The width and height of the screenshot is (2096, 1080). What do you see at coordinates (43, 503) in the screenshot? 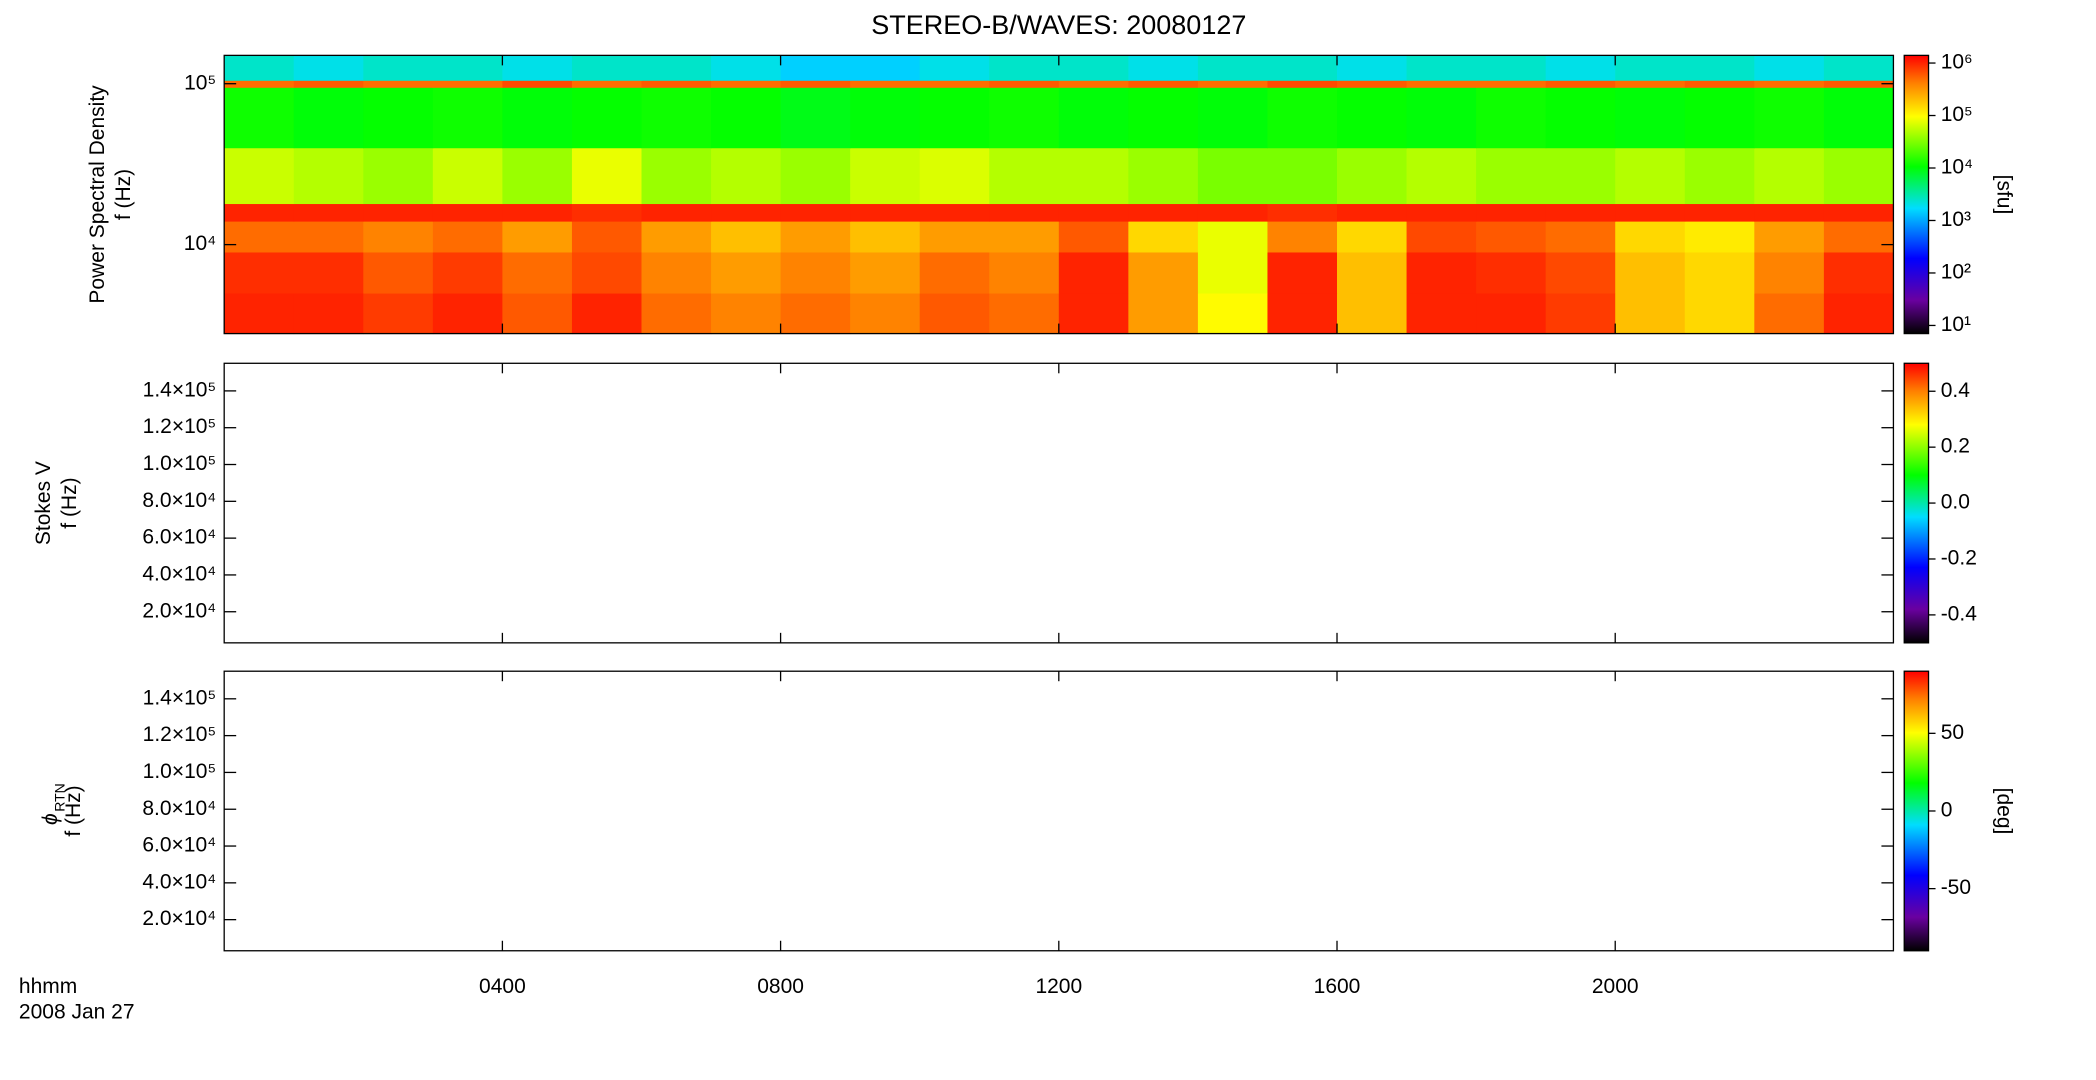
I see `y-axis-label: Stokes V` at bounding box center [43, 503].